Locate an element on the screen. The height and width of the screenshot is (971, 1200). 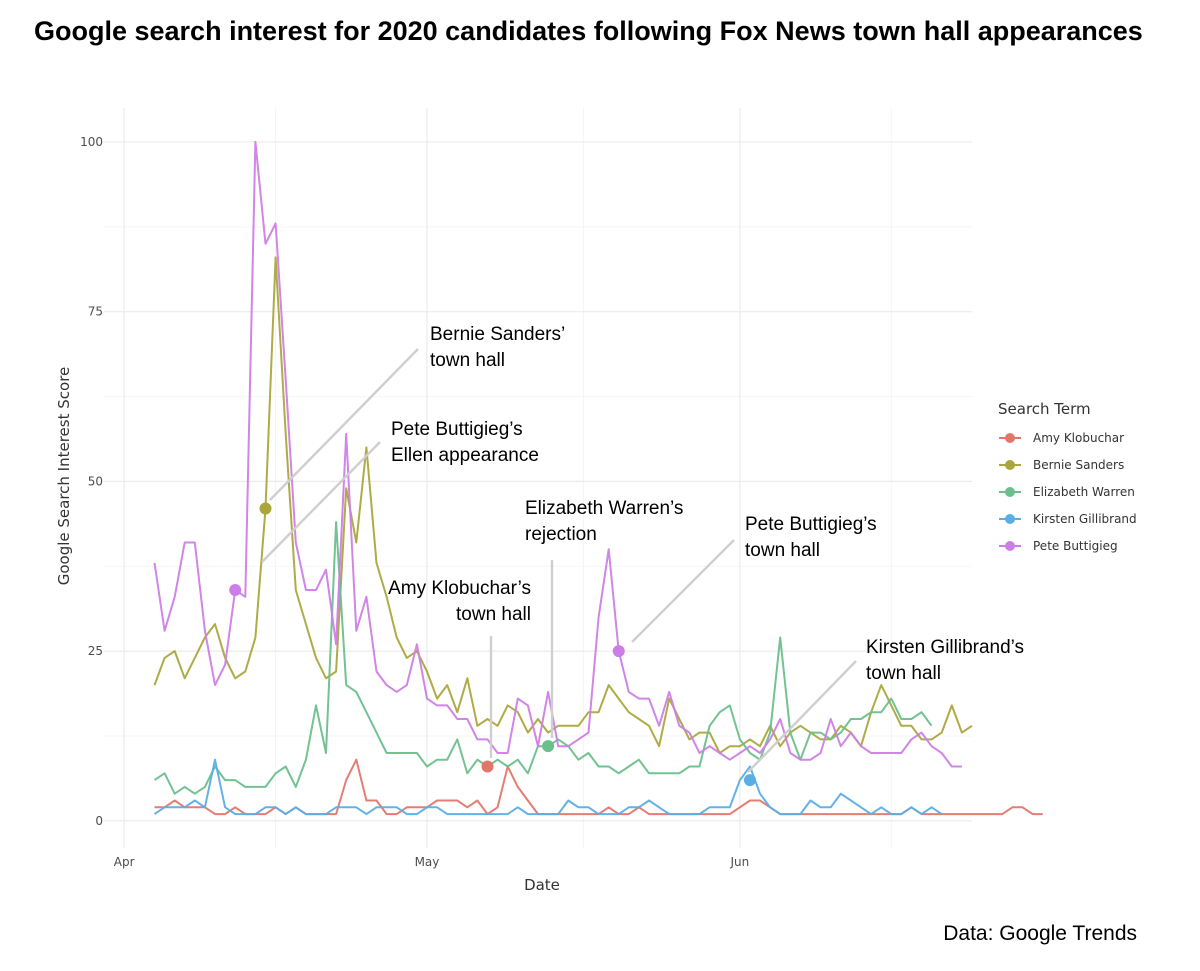
y-tick-label: 25 is located at coordinates (95, 651).